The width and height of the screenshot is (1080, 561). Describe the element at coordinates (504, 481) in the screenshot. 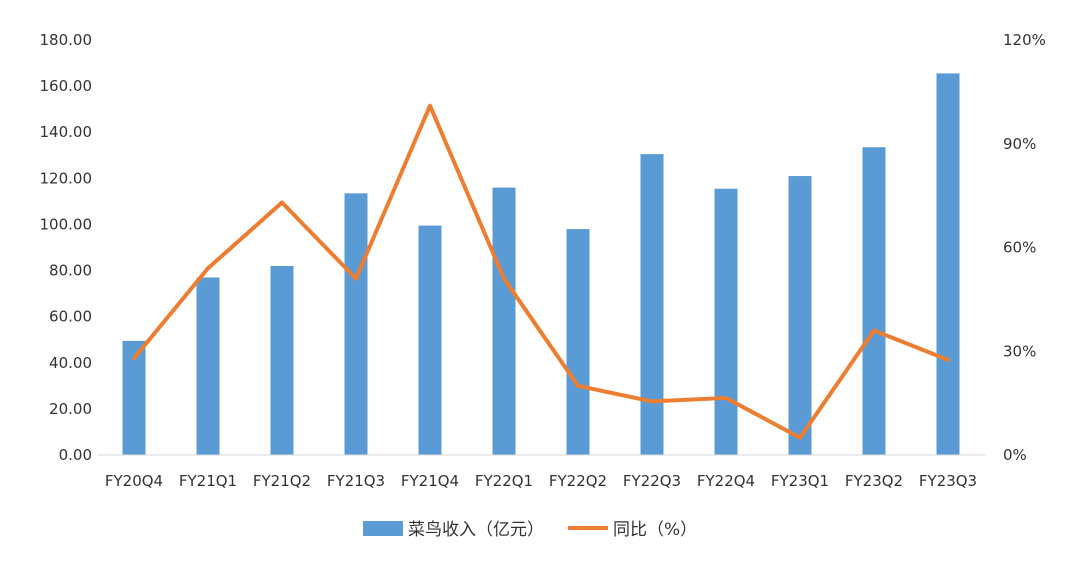

I see `x-axis-tick-label: FY22Q1` at that location.